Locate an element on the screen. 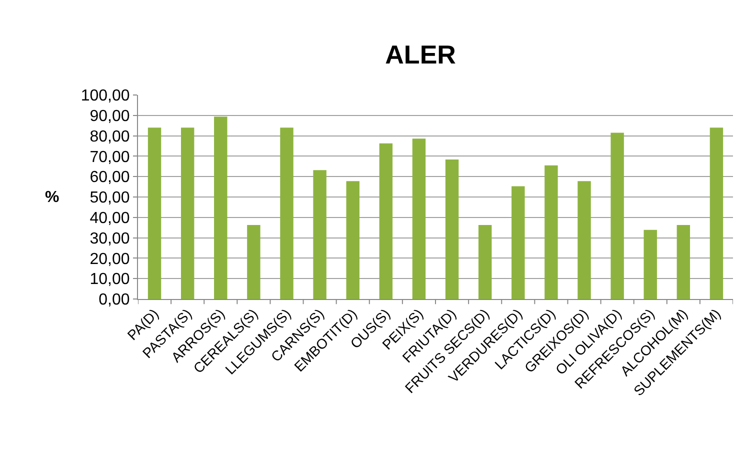 This screenshot has height=451, width=751. y-tick-label: 100,00 is located at coordinates (105, 96).